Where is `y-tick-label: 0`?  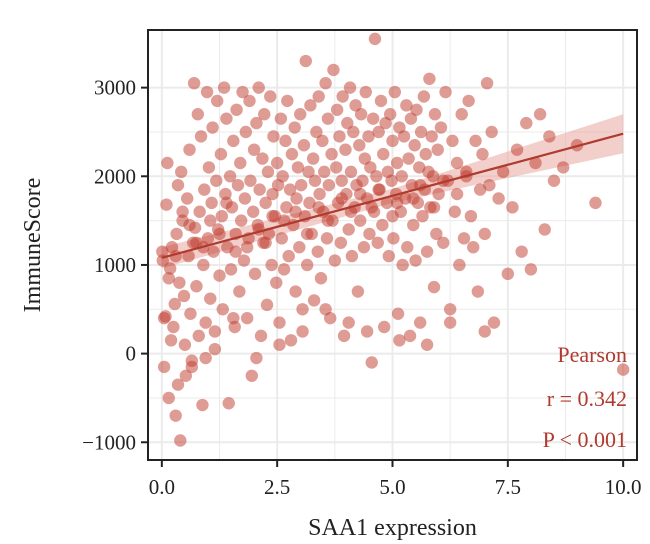 y-tick-label: 0 is located at coordinates (131, 354).